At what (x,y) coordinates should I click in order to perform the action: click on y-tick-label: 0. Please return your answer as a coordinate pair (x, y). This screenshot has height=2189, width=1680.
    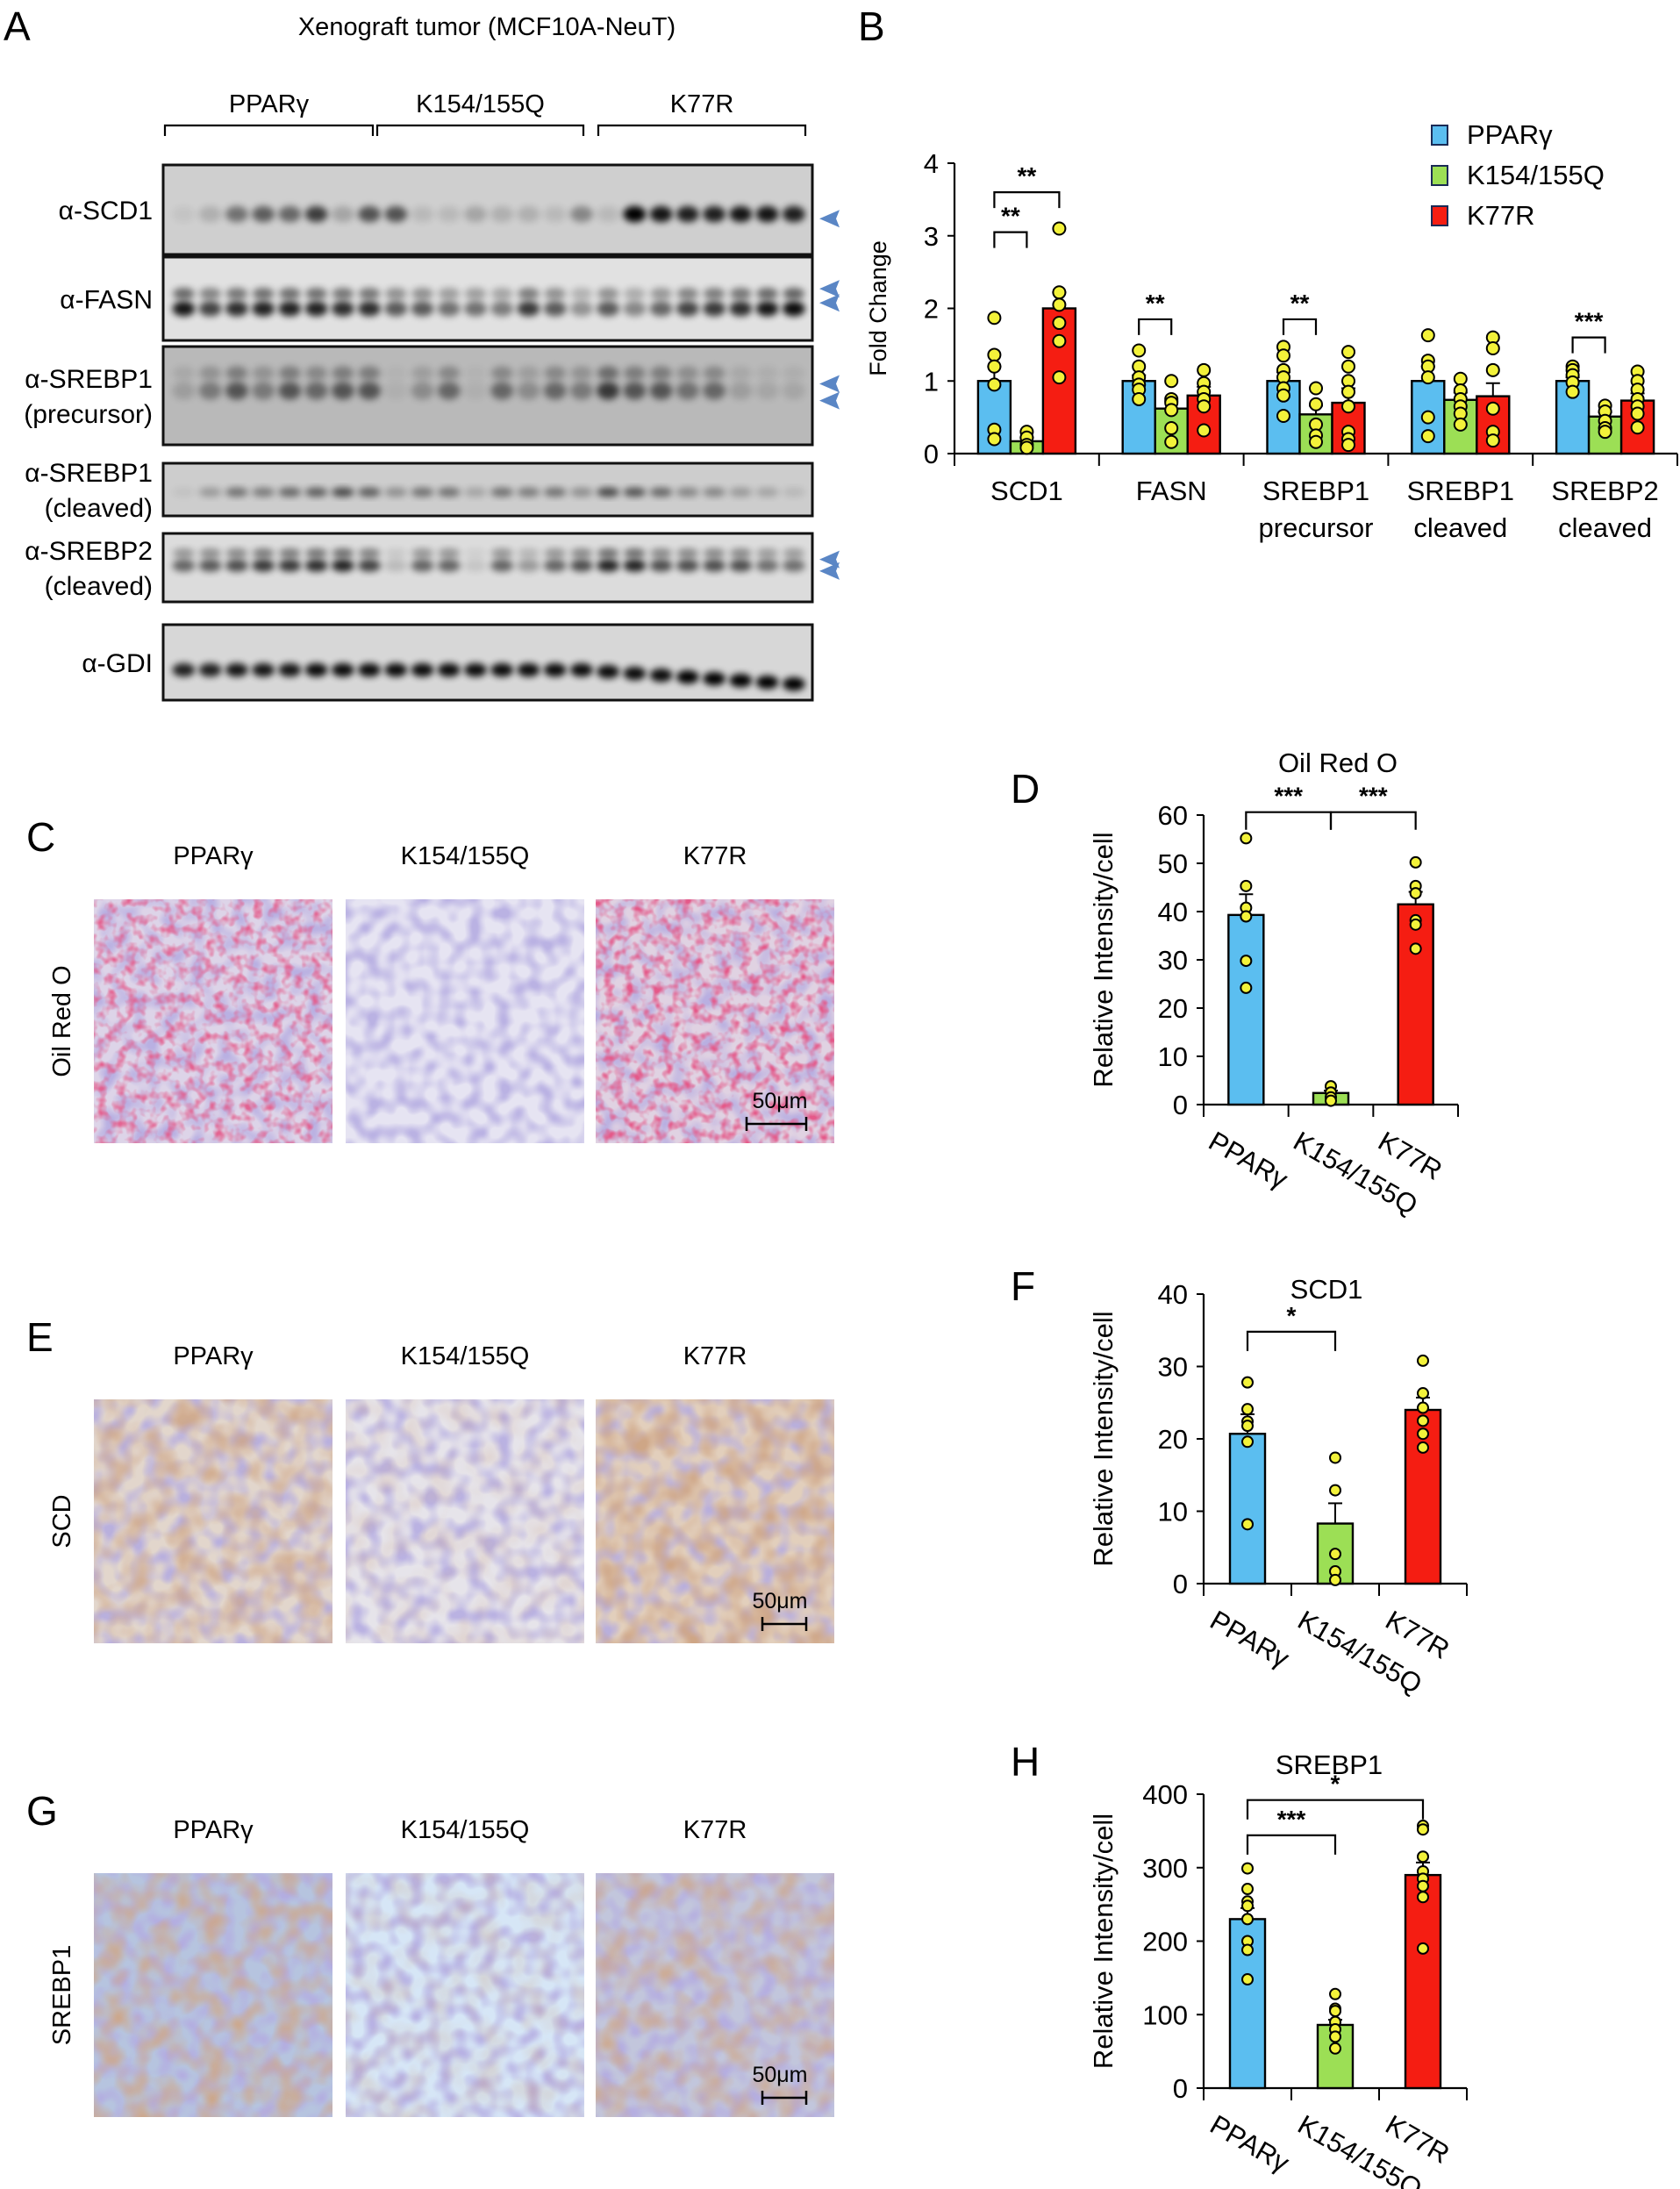
    Looking at the image, I should click on (1180, 2088).